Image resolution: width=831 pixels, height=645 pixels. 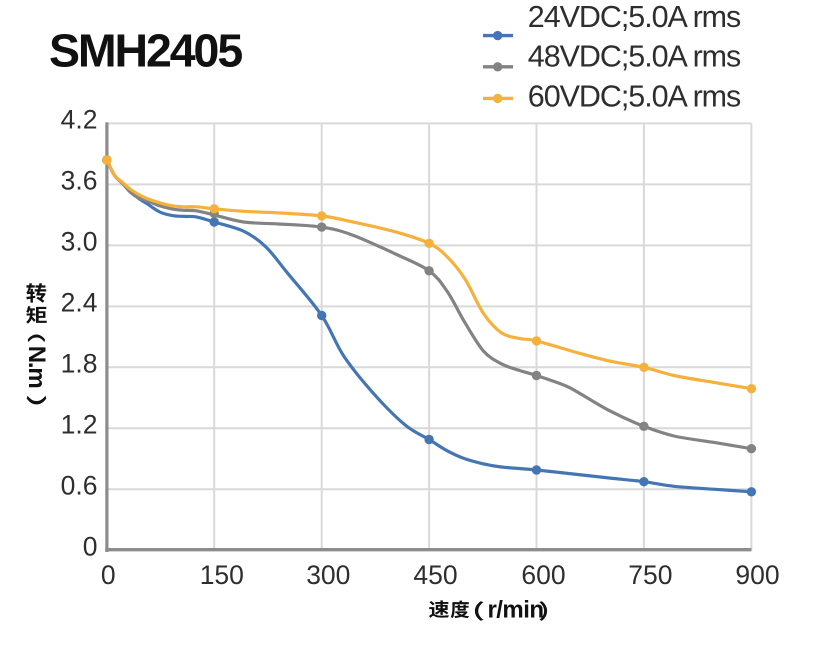 What do you see at coordinates (516, 610) in the screenshot?
I see `svg-text: r/min` at bounding box center [516, 610].